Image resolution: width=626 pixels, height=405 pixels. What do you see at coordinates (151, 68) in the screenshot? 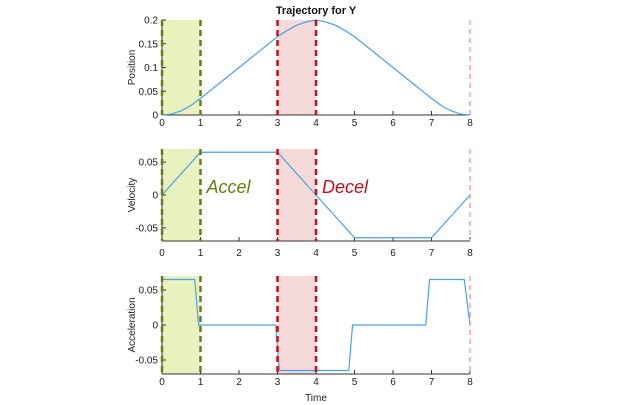
I see `y-tick-label: 0.1` at bounding box center [151, 68].